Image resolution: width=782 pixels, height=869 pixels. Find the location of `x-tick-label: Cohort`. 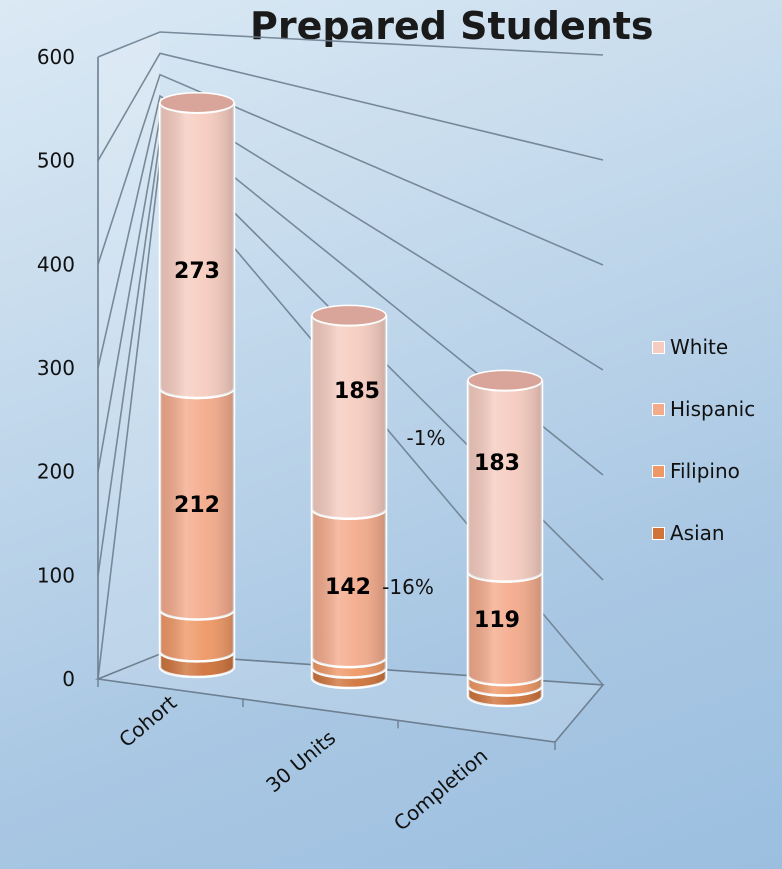

x-tick-label: Cohort is located at coordinates (147, 721).